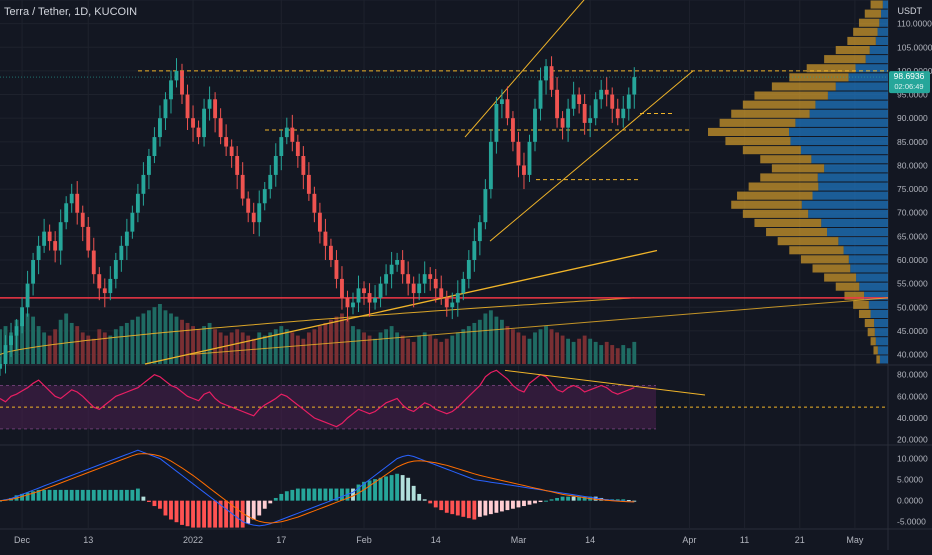 This screenshot has height=555, width=932. I want to click on price-tick-label: 95.0000, so click(912, 95).